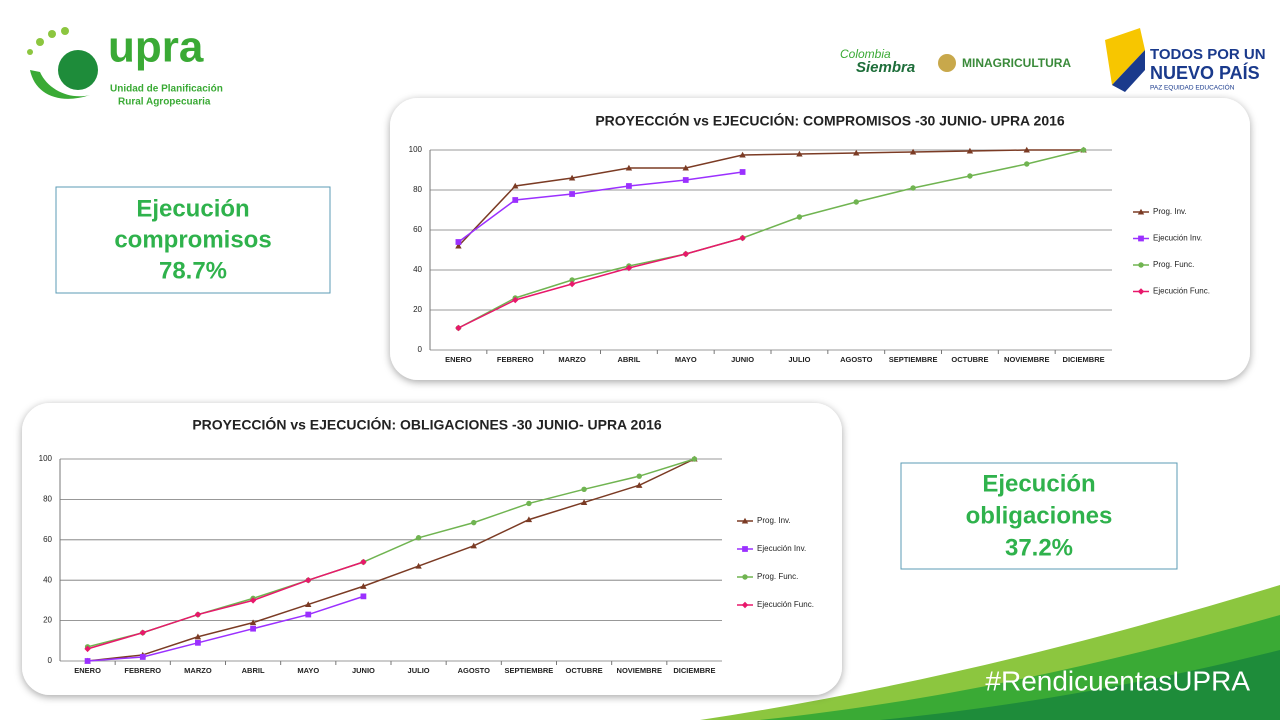  What do you see at coordinates (308, 670) in the screenshot?
I see `x-tick-label: MAYO` at bounding box center [308, 670].